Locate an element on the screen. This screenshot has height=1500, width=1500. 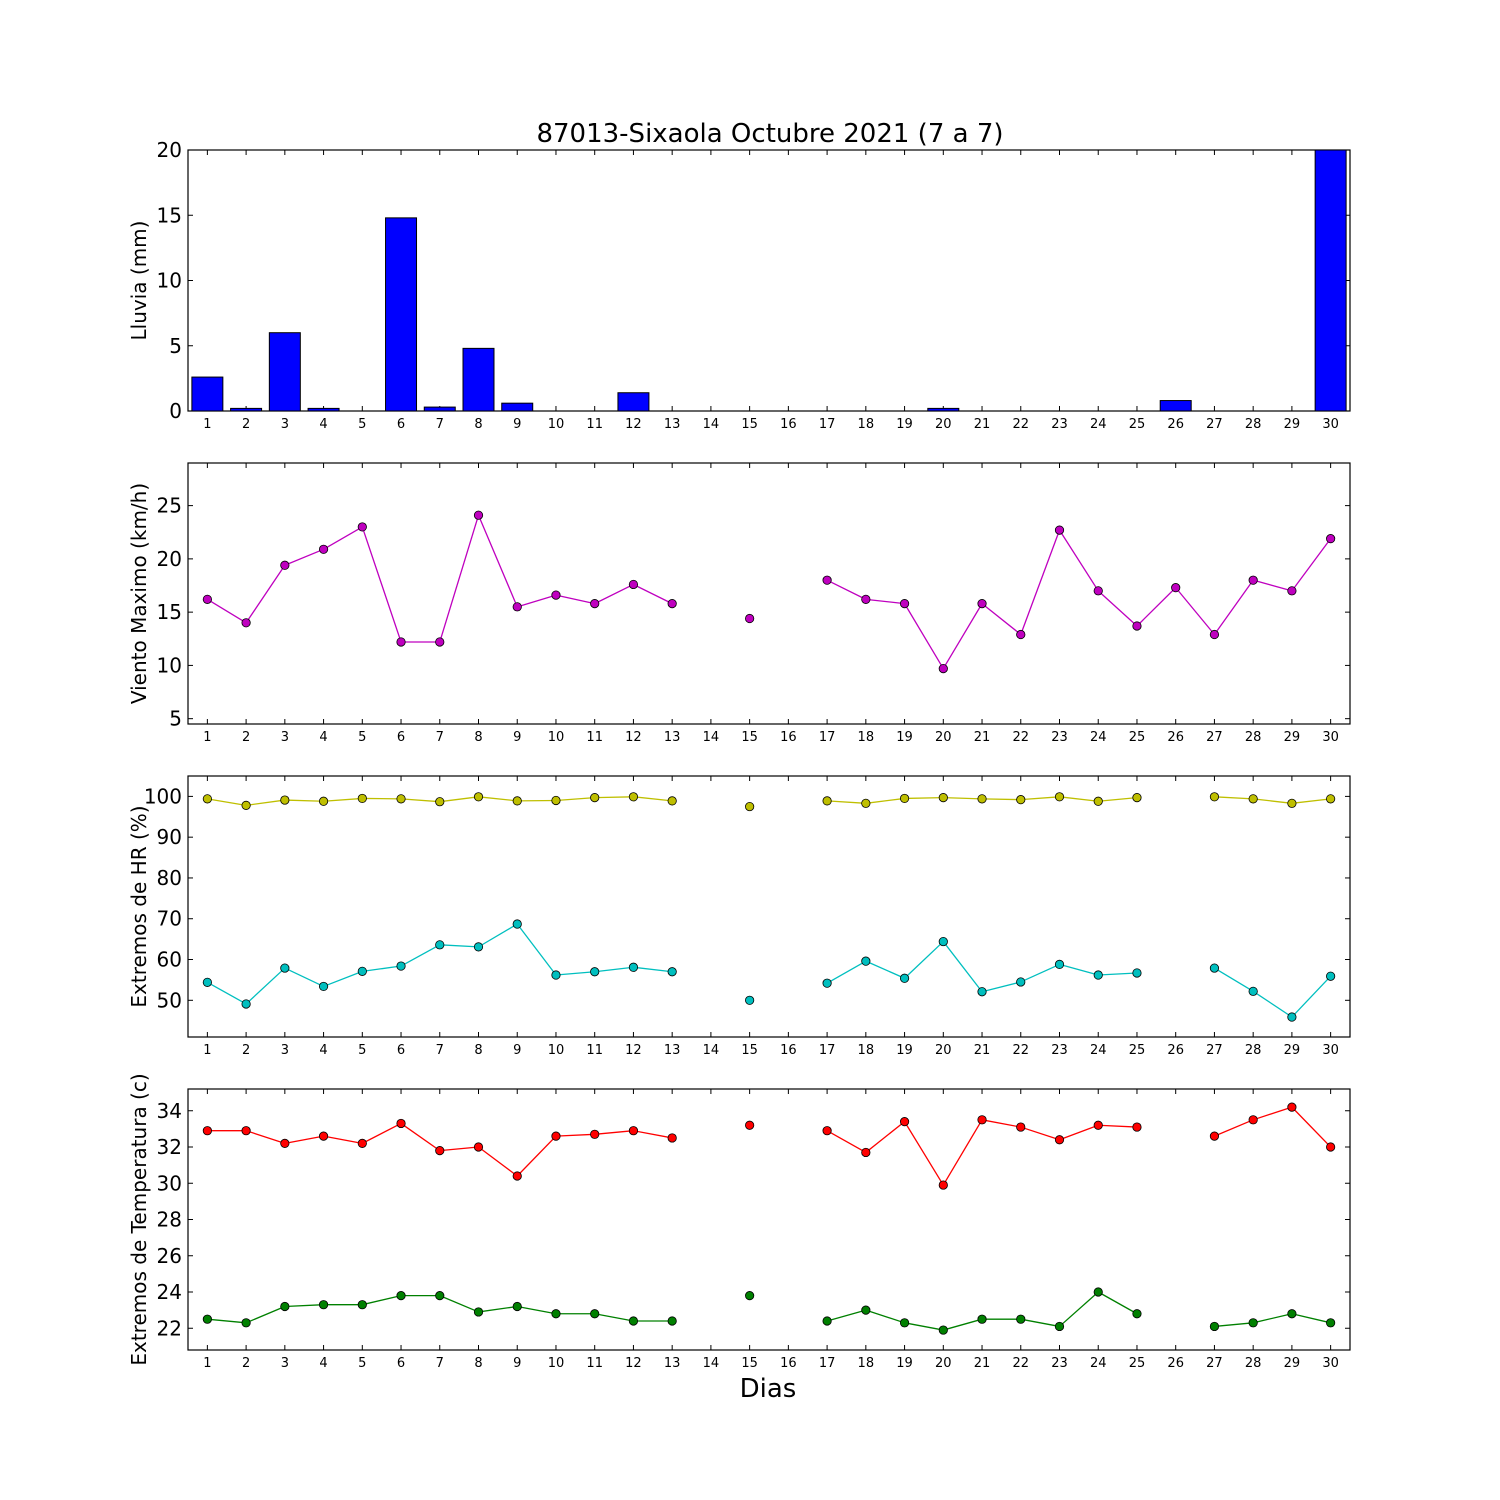
x-tick-label: 16 is located at coordinates (788, 1363).